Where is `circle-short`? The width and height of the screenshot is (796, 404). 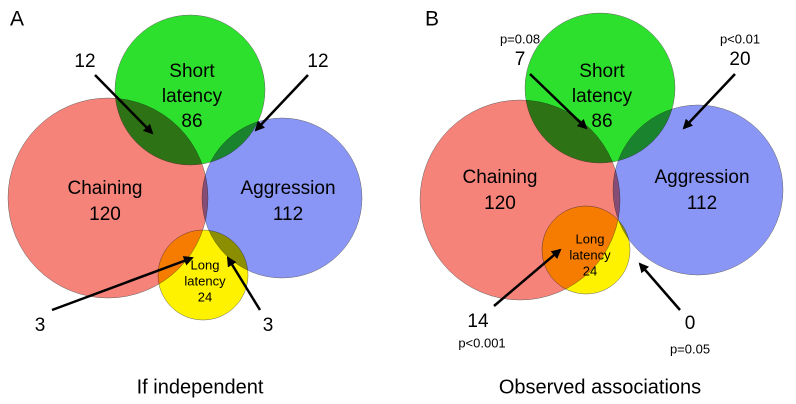
circle-short is located at coordinates (600, 88).